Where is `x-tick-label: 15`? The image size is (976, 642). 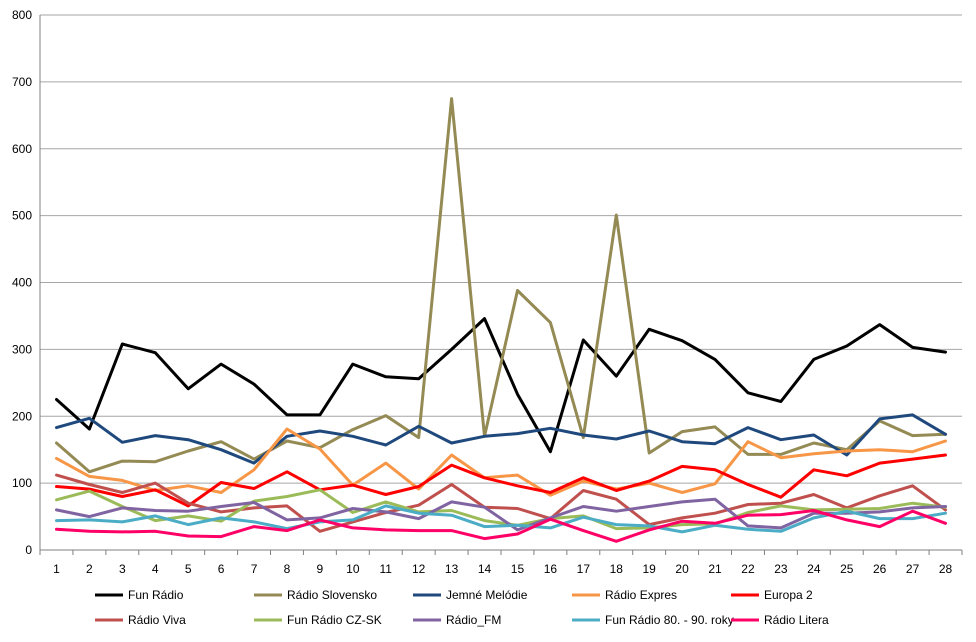
x-tick-label: 15 is located at coordinates (518, 569).